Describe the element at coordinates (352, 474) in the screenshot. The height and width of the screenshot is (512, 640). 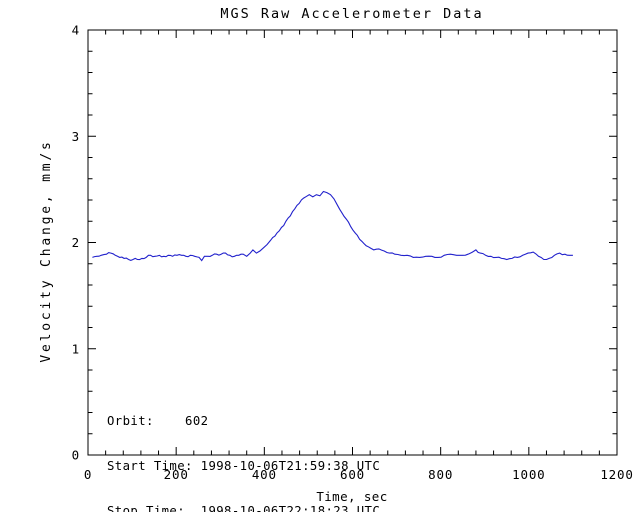
I see `x-tick-label: 600` at that location.